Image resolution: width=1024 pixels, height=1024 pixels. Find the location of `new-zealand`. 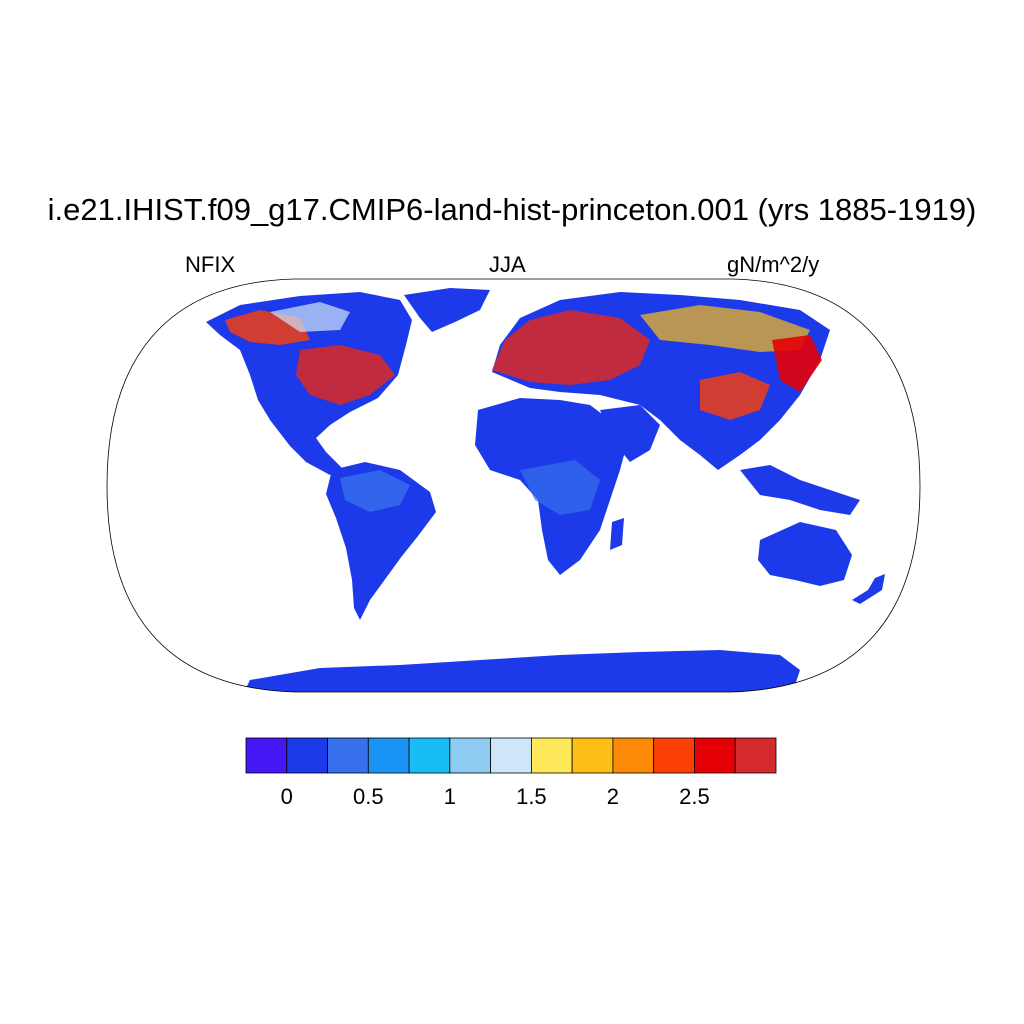

new-zealand is located at coordinates (868, 589).